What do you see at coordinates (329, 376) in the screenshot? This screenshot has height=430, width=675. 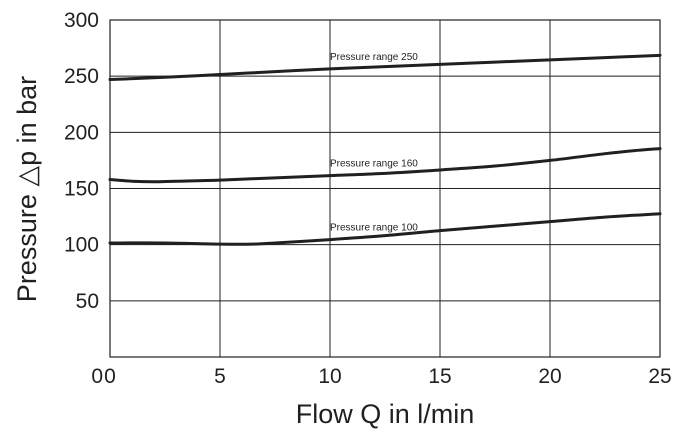 I see `x-tick-label: 10` at bounding box center [329, 376].